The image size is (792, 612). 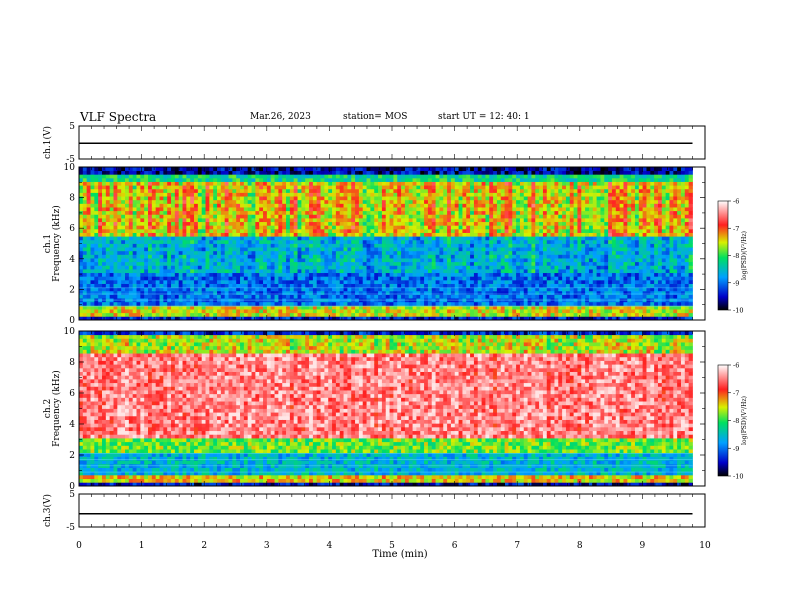 What do you see at coordinates (723, 255) in the screenshot?
I see `ch1-spectrogram-colorbar` at bounding box center [723, 255].